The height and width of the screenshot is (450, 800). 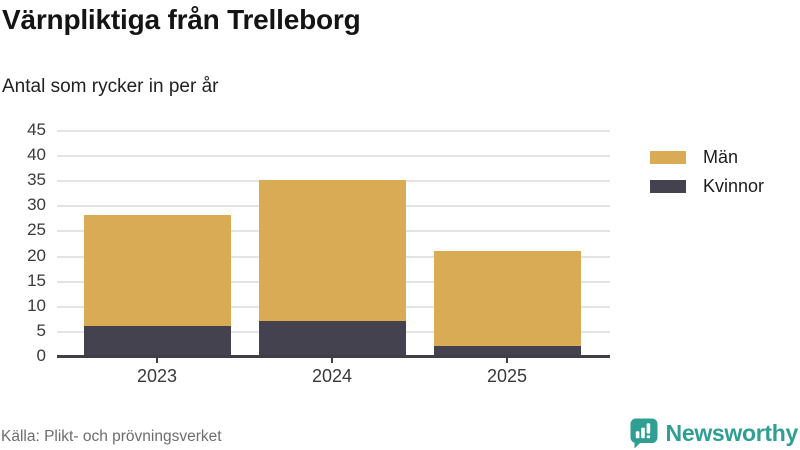 What do you see at coordinates (157, 270) in the screenshot?
I see `bar-segment-2023-män` at bounding box center [157, 270].